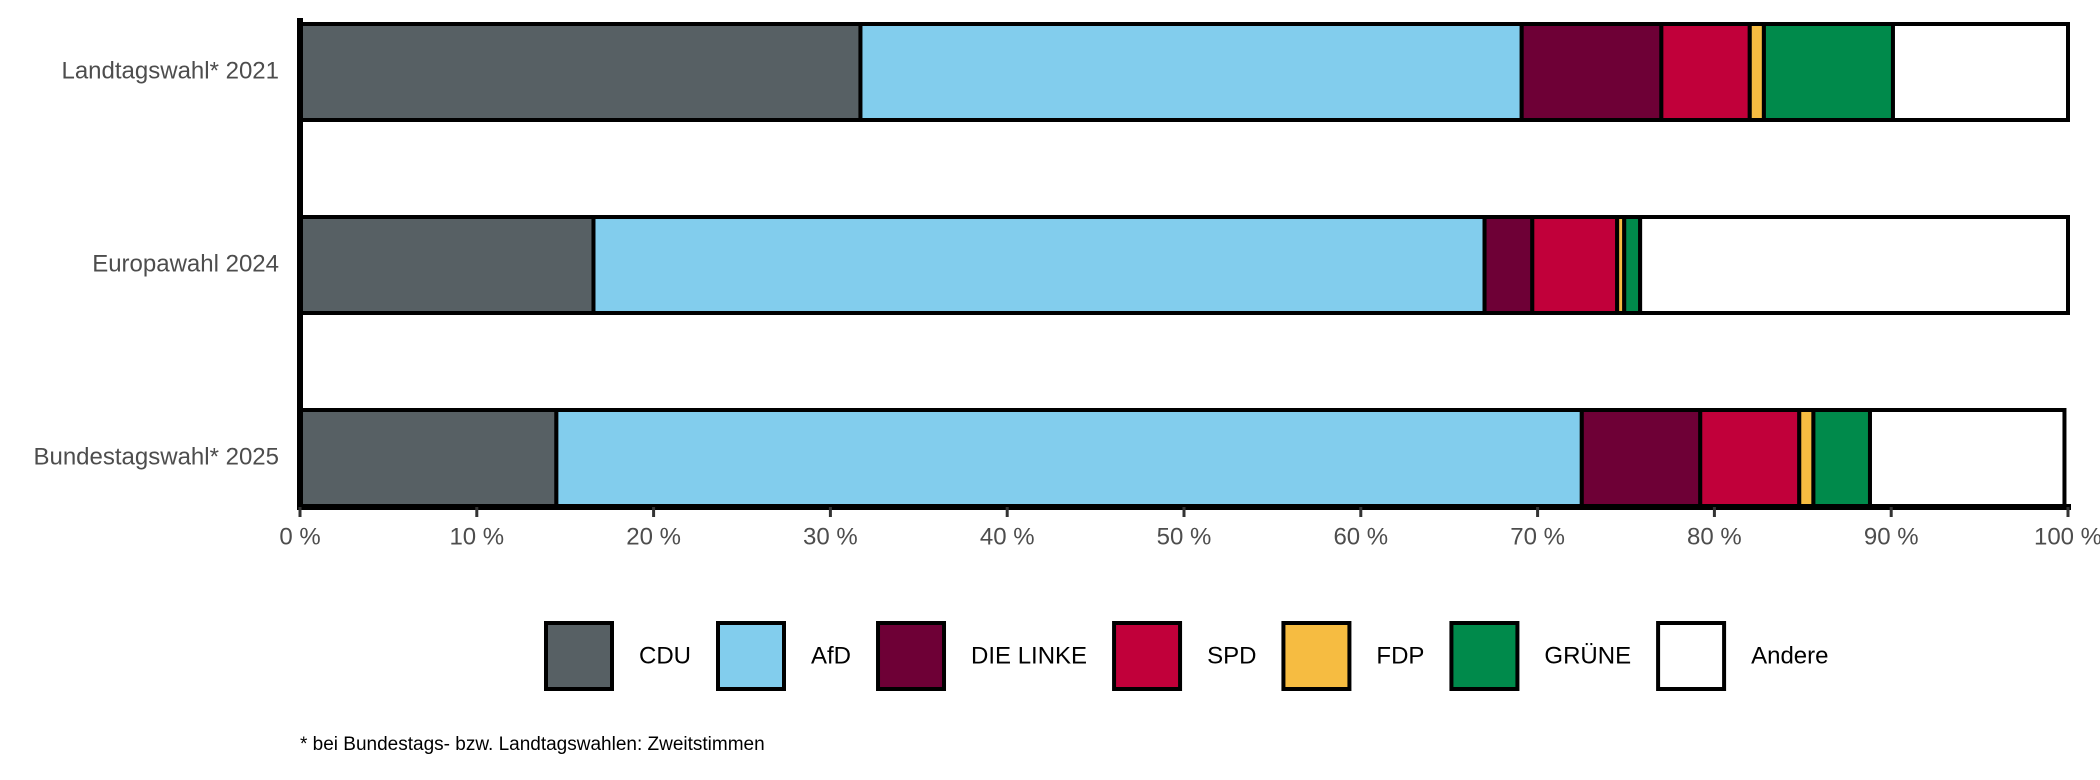 The height and width of the screenshot is (780, 2100). I want to click on legend-label: Andere, so click(1789, 655).